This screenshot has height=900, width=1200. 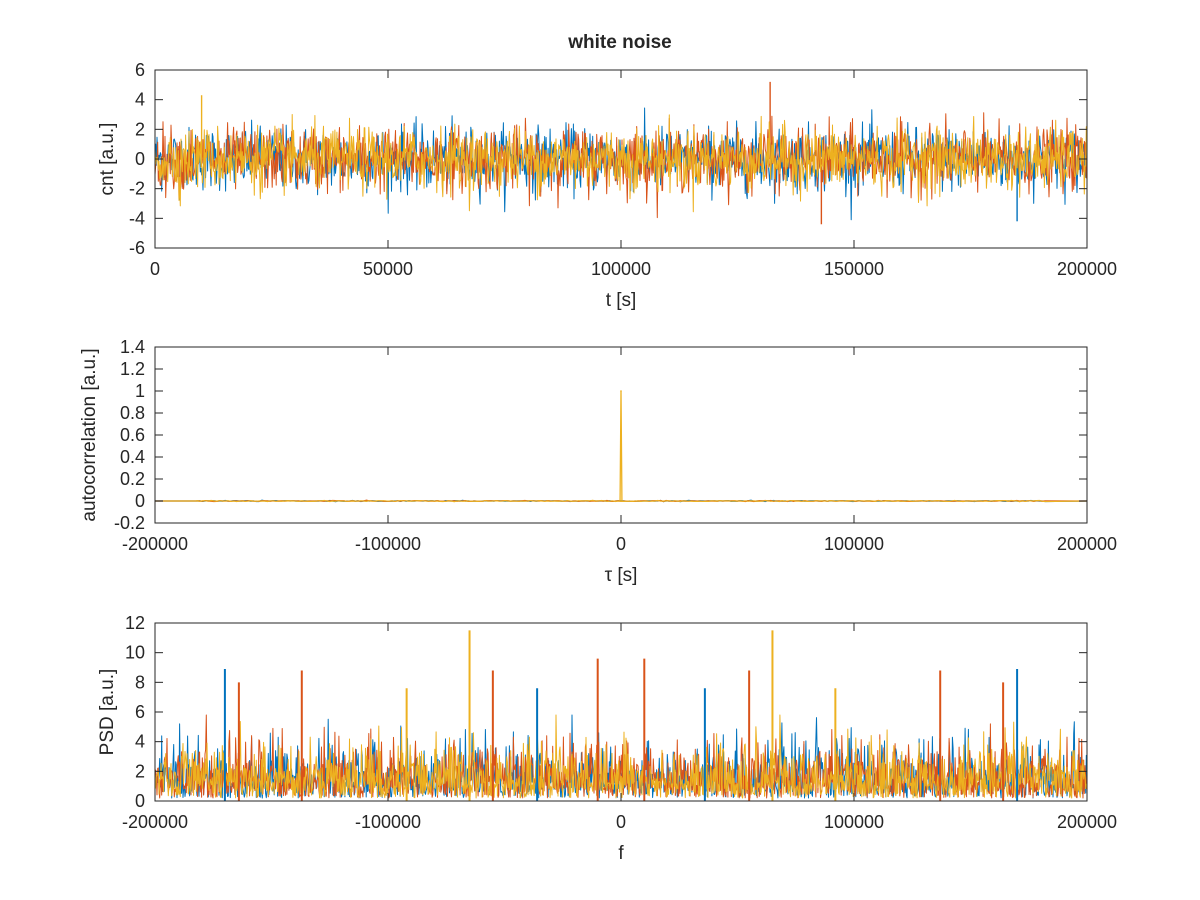 I want to click on y-tick-label: 8, so click(x=140, y=682).